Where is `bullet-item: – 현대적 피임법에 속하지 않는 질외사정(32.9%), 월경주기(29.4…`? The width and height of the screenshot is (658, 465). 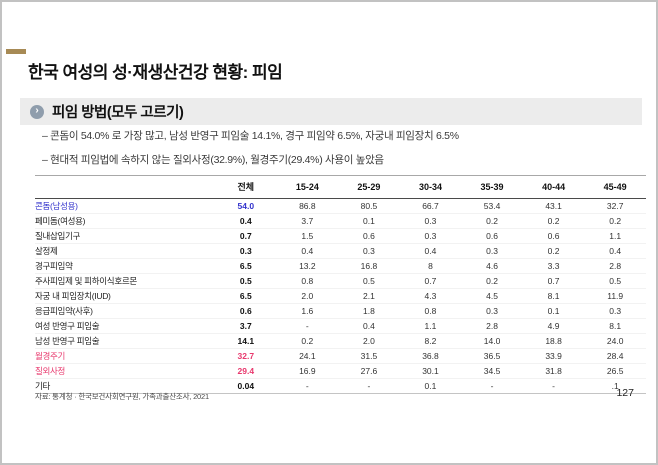 bullet-item: – 현대적 피임법에 속하지 않는 질외사정(32.9%), 월경주기(29.4… is located at coordinates (213, 159).